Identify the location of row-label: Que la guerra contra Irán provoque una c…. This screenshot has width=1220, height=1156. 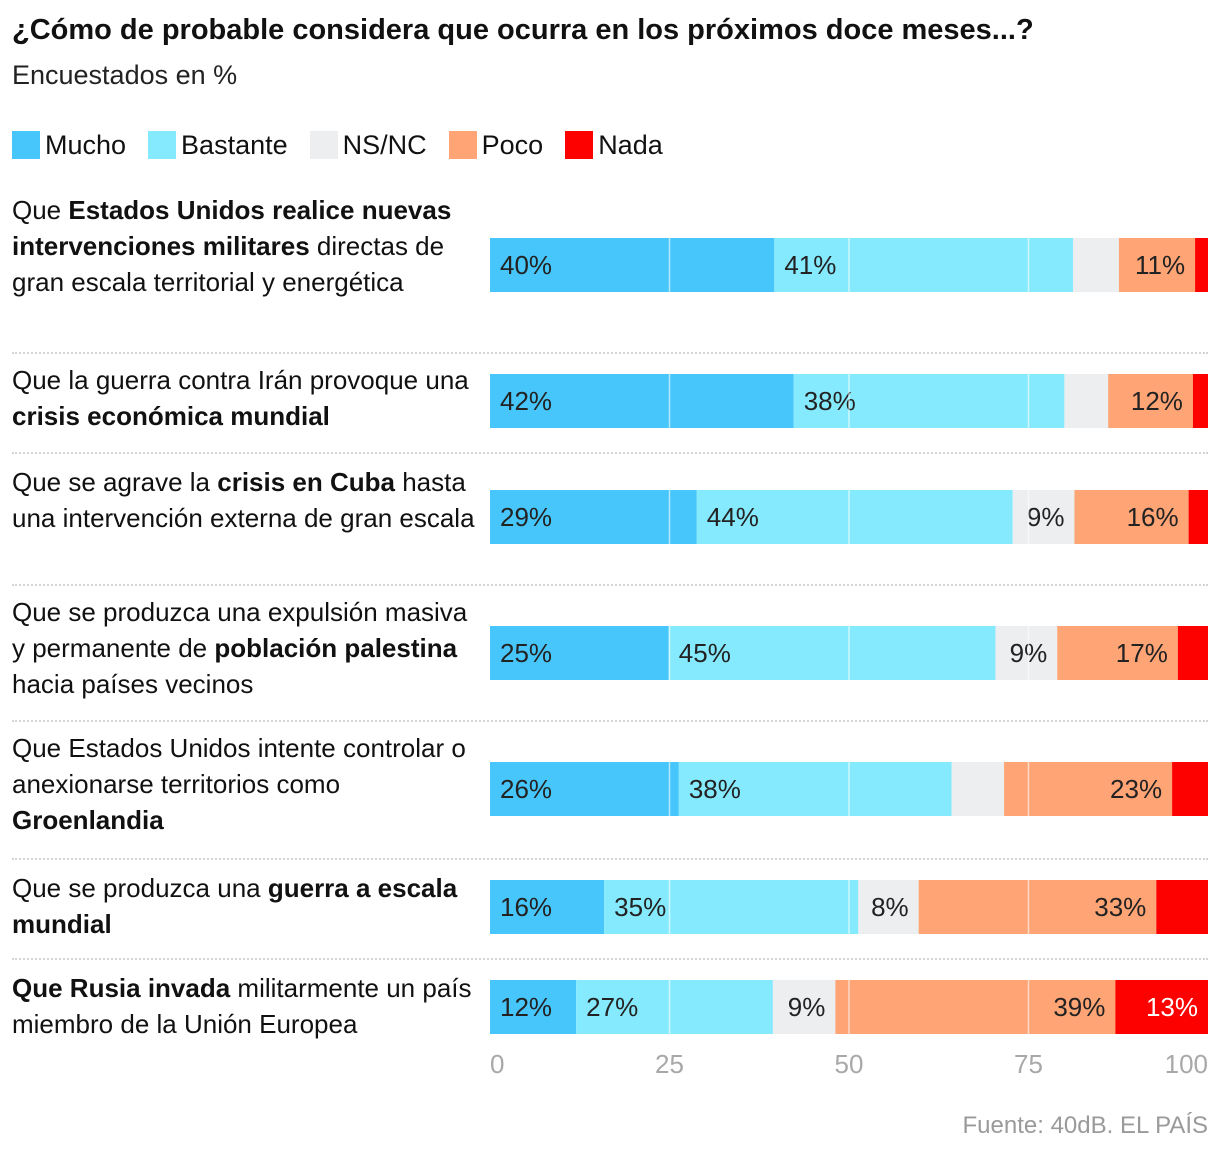
(247, 398).